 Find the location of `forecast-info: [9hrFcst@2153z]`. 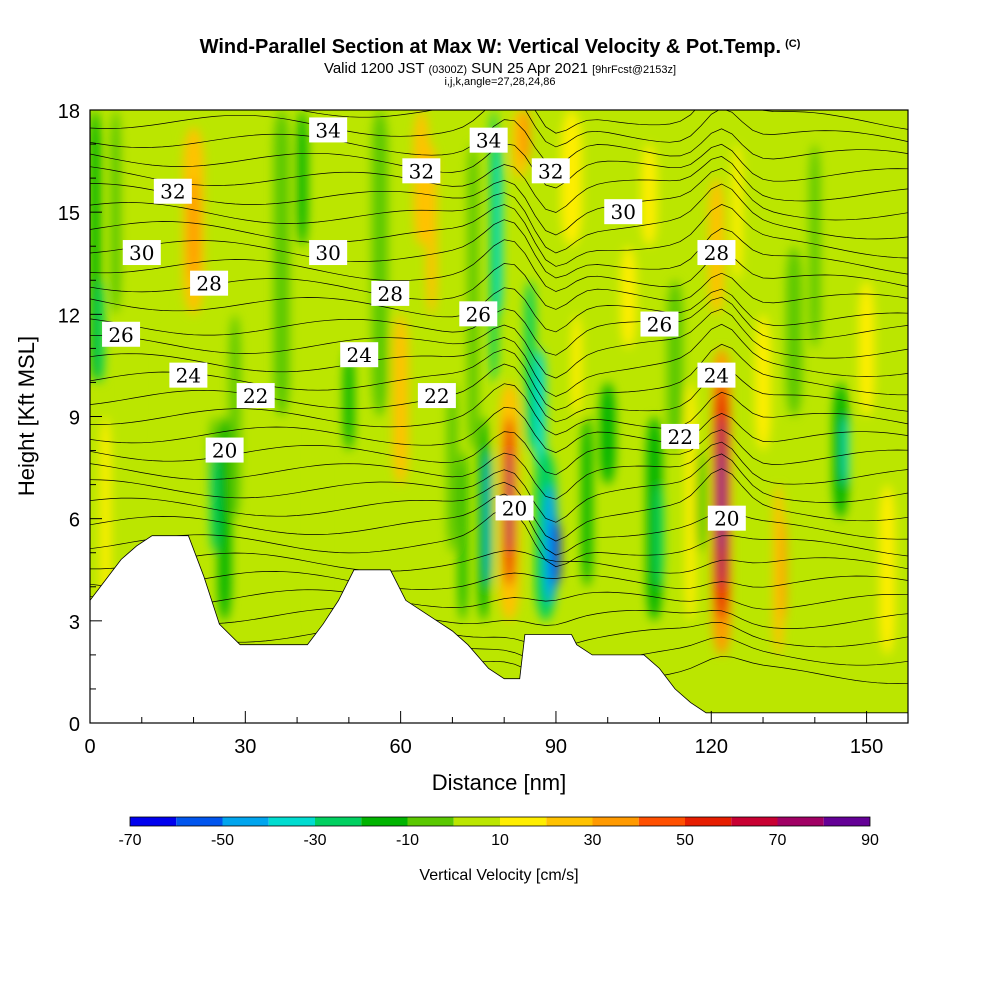

forecast-info: [9hrFcst@2153z] is located at coordinates (634, 70).